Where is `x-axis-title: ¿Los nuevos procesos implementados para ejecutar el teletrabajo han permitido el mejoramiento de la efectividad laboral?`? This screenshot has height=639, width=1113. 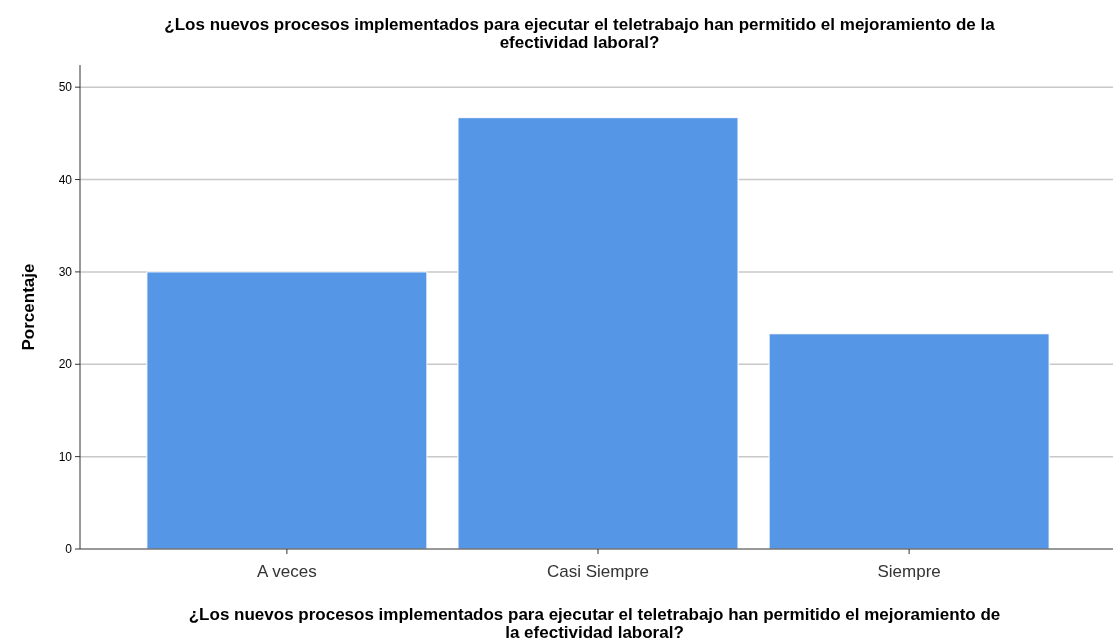 x-axis-title: ¿Los nuevos procesos implementados para ejecutar el teletrabajo han permitido el mejoramiento de la efectividad laboral? is located at coordinates (594, 622).